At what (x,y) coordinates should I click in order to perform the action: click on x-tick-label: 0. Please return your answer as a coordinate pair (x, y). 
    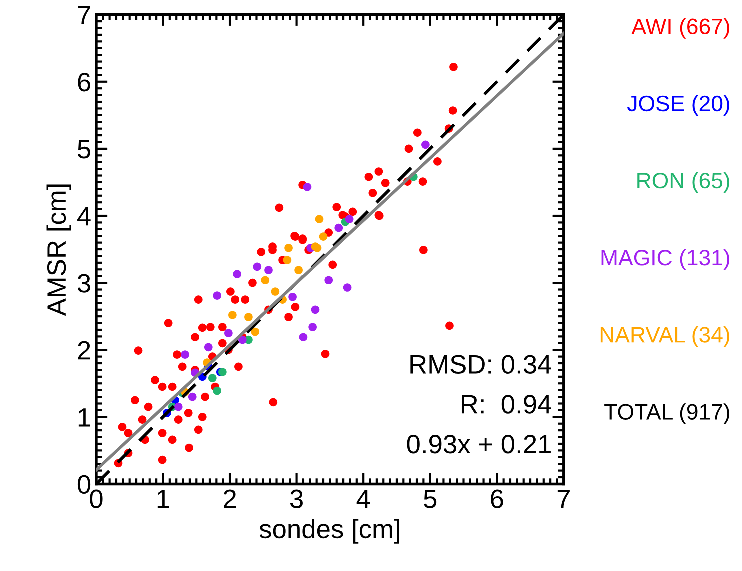
    Looking at the image, I should click on (96, 499).